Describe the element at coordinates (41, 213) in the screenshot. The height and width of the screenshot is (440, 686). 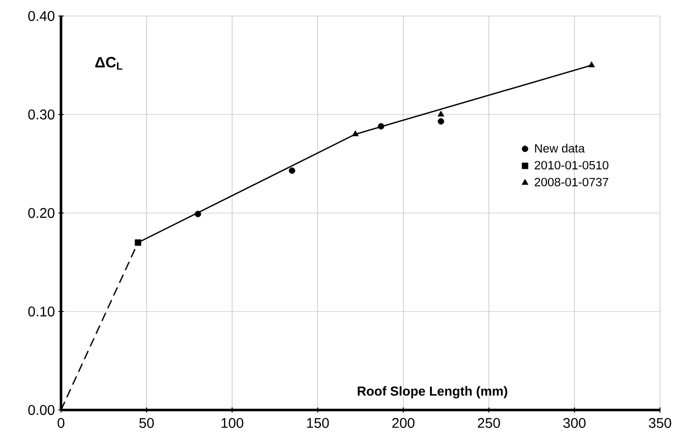
I see `y-tick-label: 0.20` at that location.